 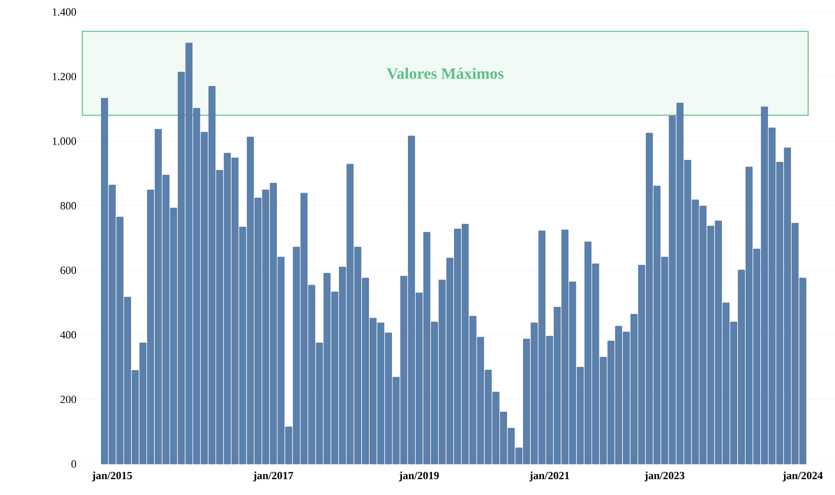 What do you see at coordinates (418, 477) in the screenshot?
I see `x-tick-label: jan/2019` at bounding box center [418, 477].